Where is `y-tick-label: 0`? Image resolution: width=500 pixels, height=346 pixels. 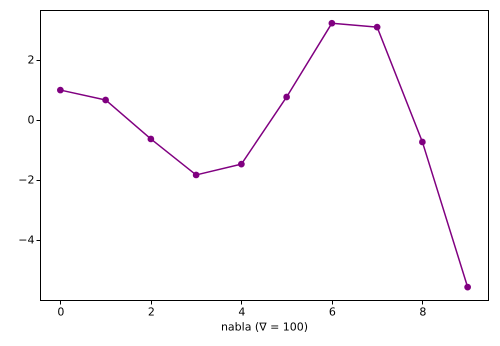
y-tick-label: 0 is located at coordinates (31, 120).